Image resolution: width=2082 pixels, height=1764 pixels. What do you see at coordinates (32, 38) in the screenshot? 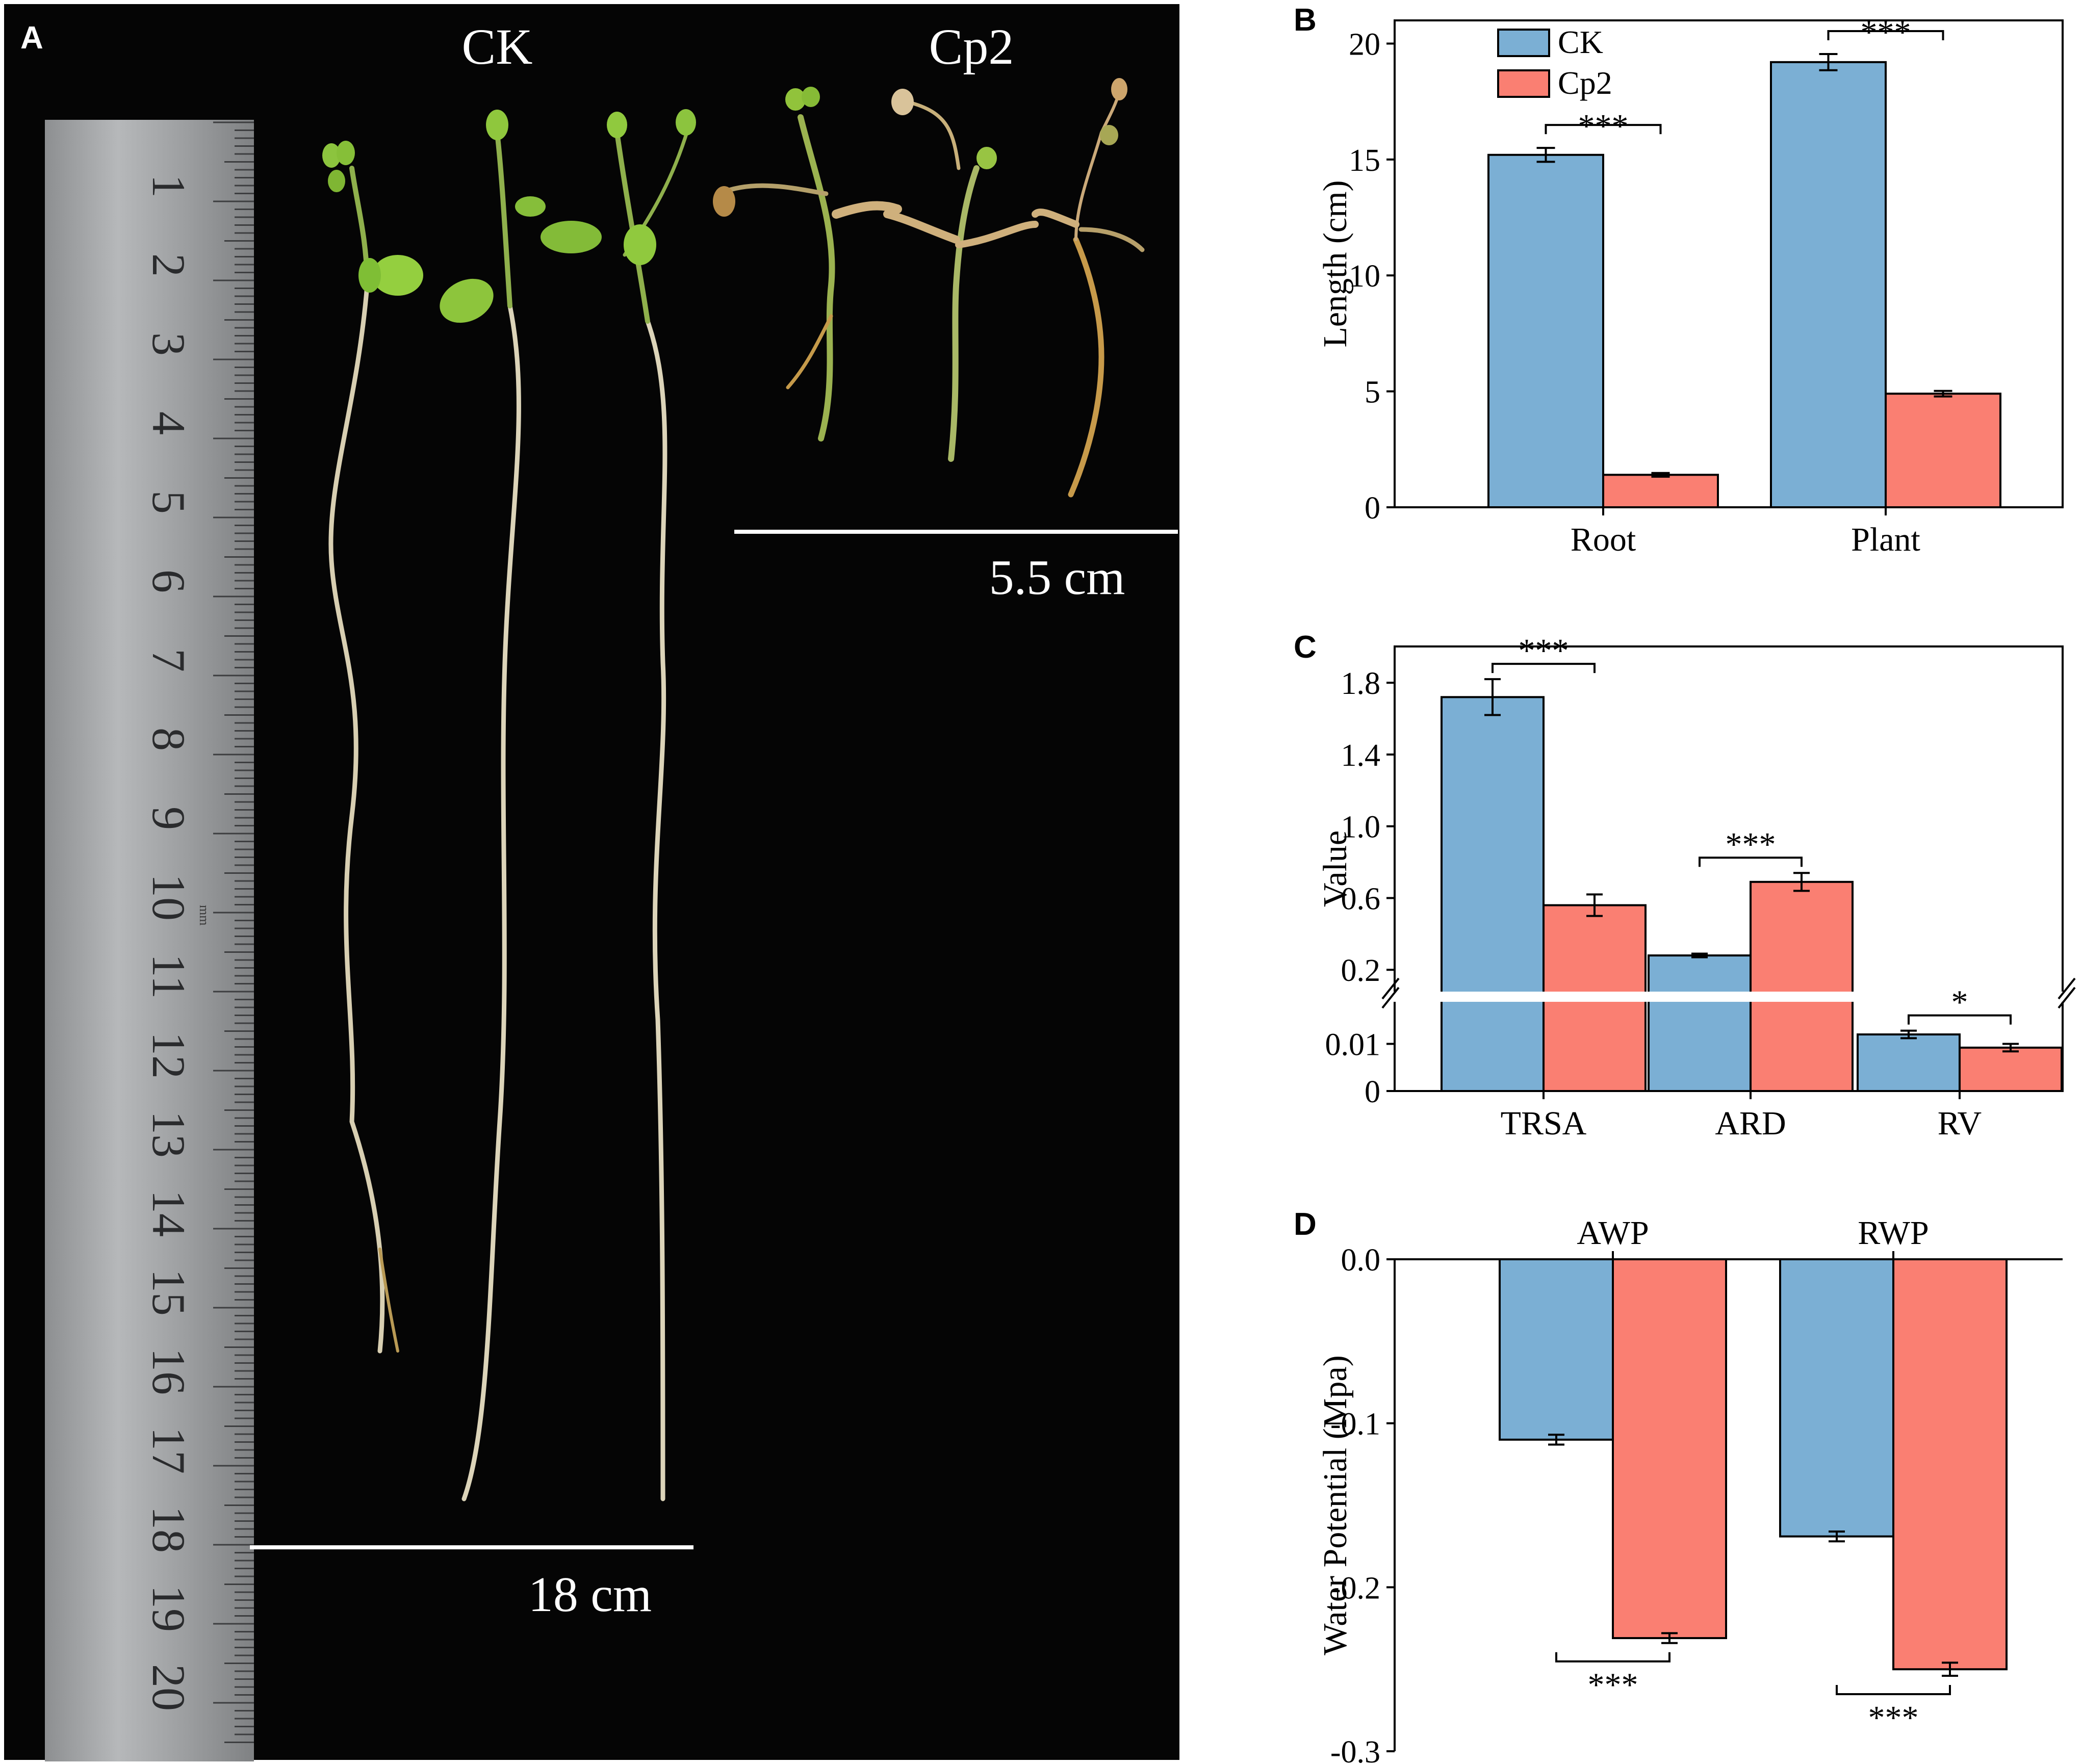
I see `panel-letter-a: A` at bounding box center [32, 38].